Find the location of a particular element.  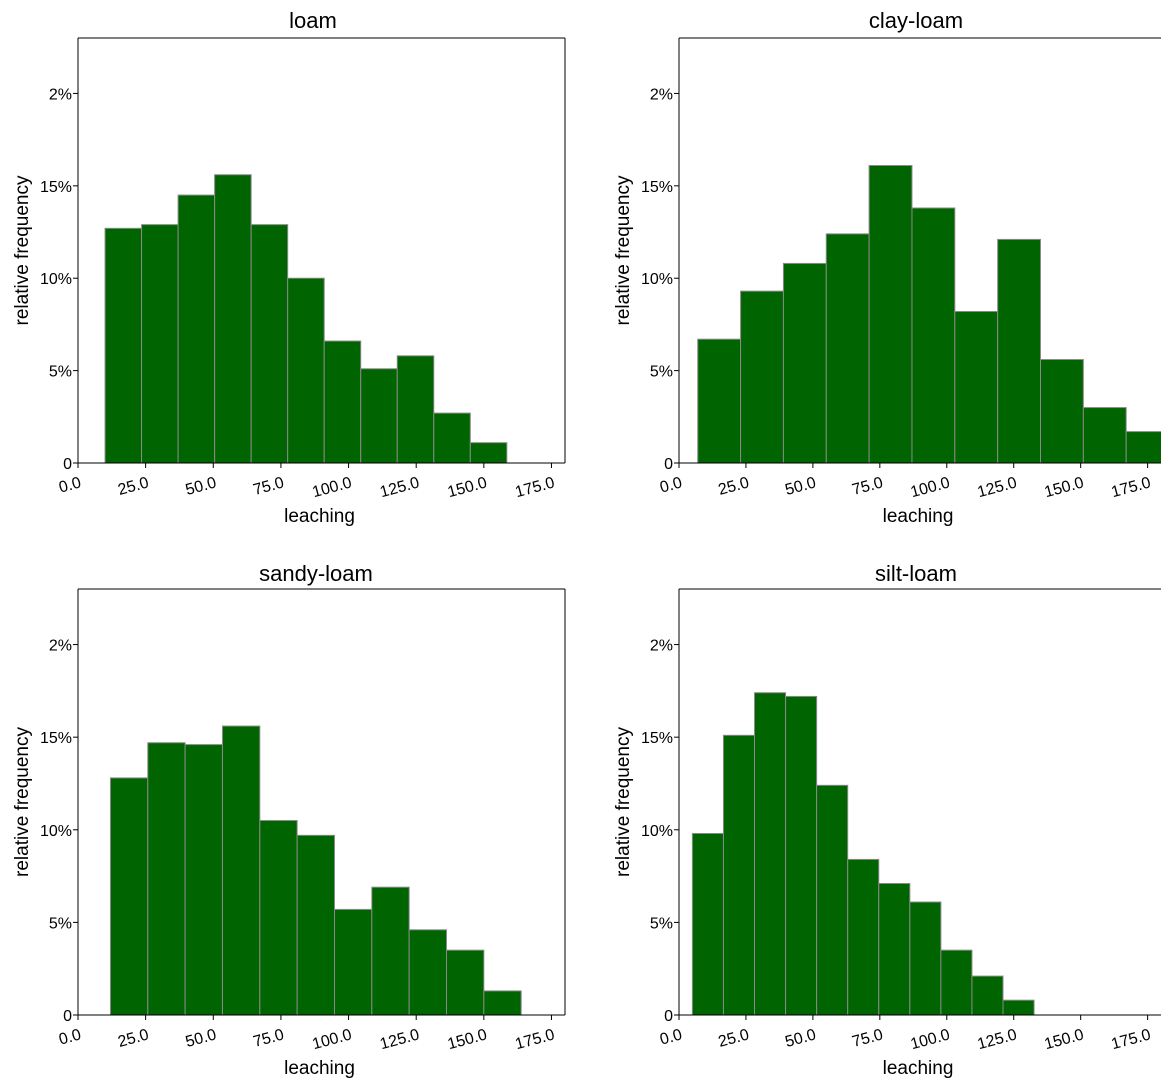

chart-title: clay-loam is located at coordinates (916, 20).